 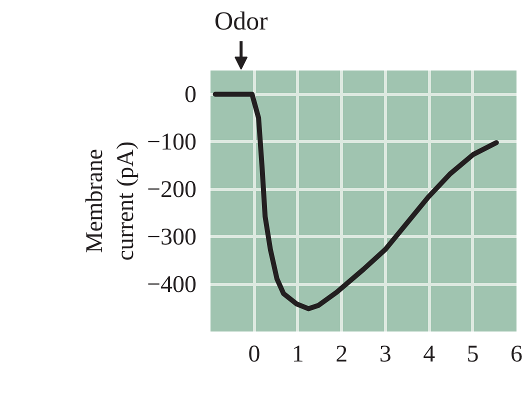 I want to click on x-tick-label: 1, so click(x=298, y=355).